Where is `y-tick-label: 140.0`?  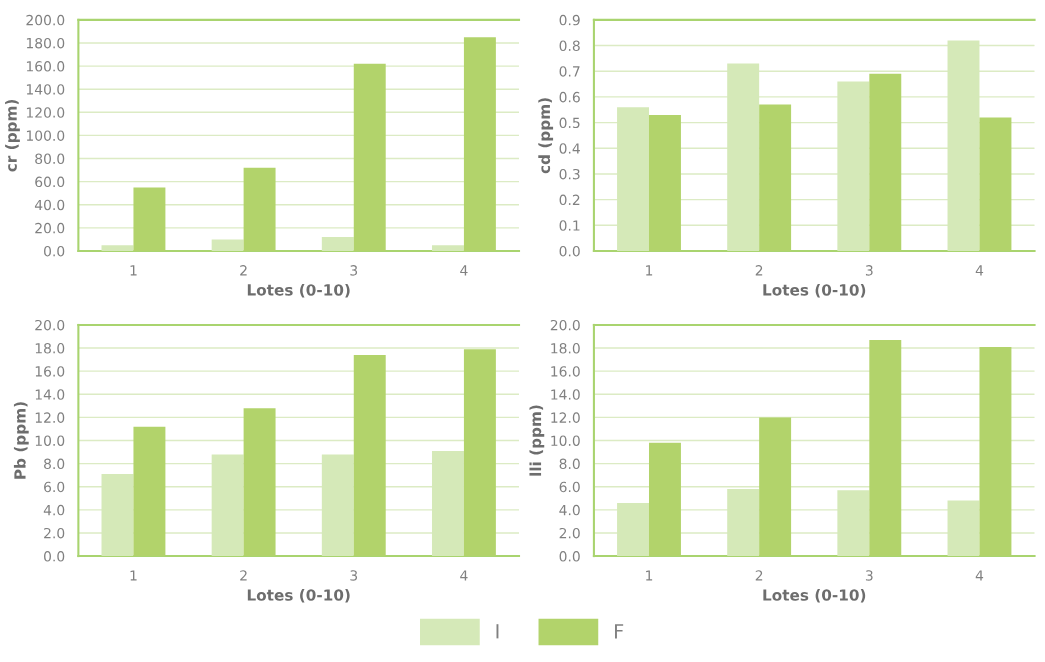
y-tick-label: 140.0 is located at coordinates (45, 89).